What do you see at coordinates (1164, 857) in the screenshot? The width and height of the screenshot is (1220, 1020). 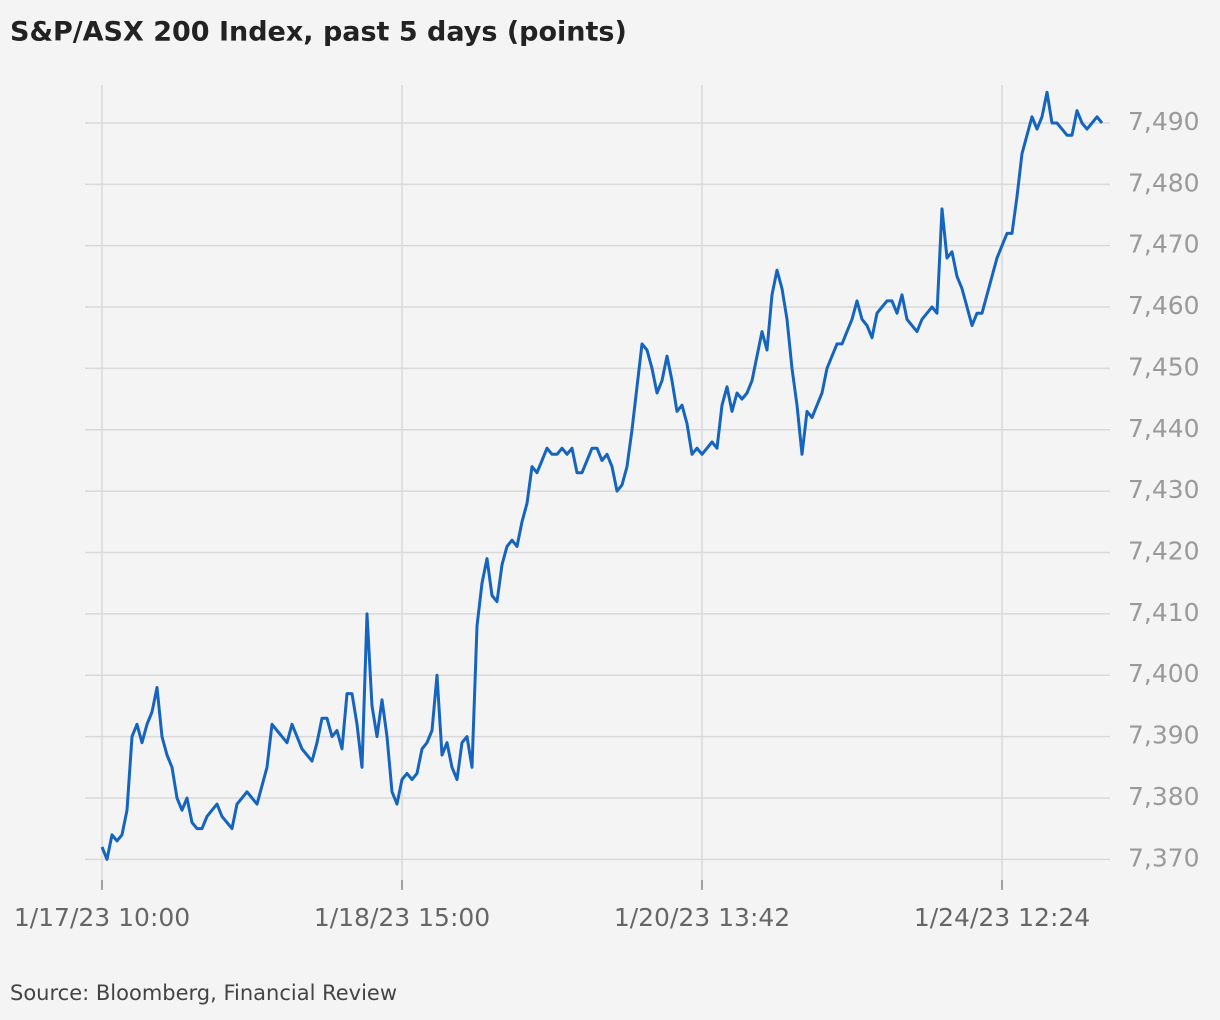 I see `y-tick-label: 7,370` at bounding box center [1164, 857].